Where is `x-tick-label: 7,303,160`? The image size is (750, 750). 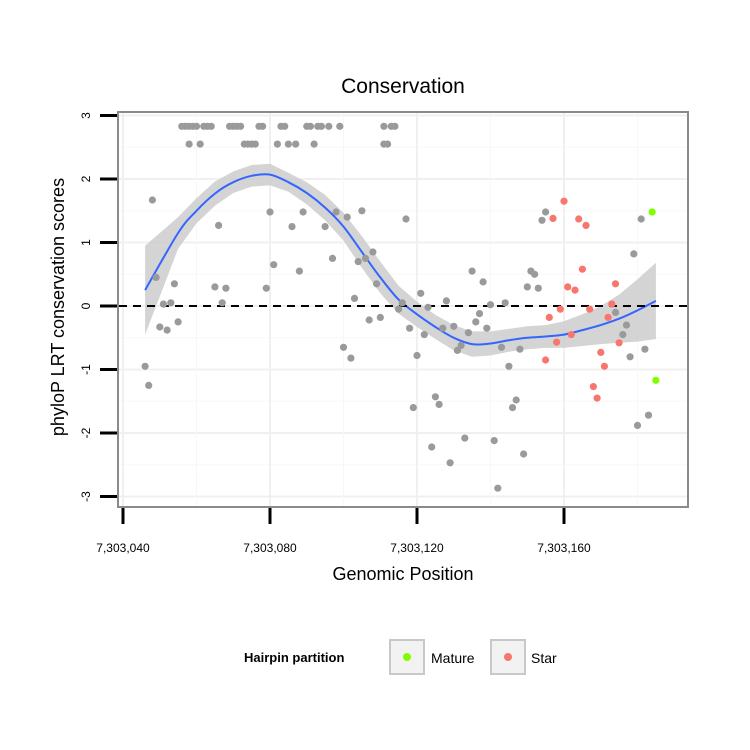
x-tick-label: 7,303,160 is located at coordinates (564, 548).